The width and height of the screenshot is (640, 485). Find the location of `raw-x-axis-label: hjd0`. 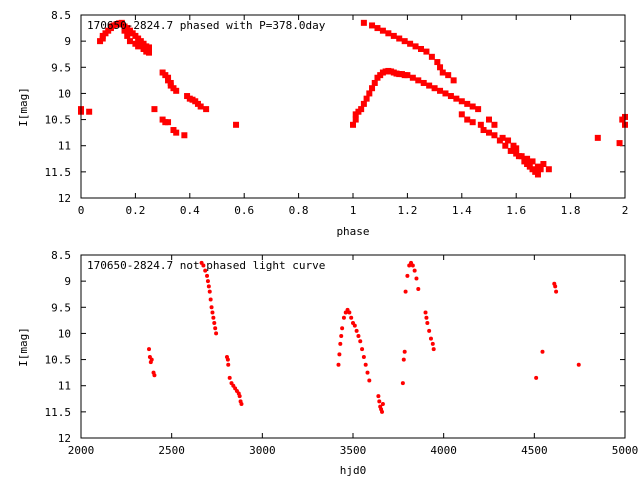

raw-x-axis-label: hjd0 is located at coordinates (353, 470).